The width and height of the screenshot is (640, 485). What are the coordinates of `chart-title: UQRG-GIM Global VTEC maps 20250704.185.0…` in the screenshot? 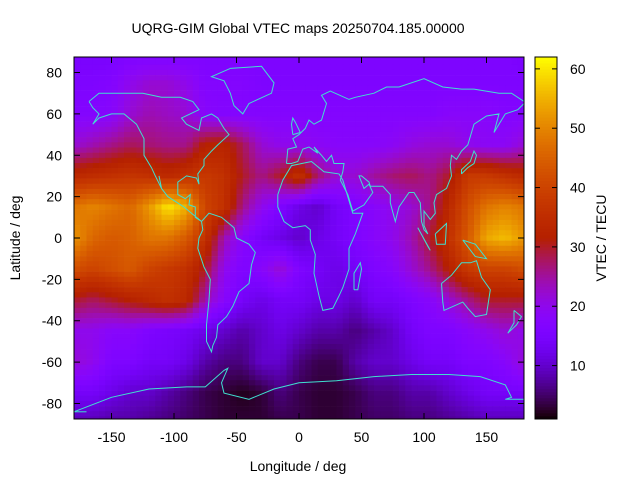 It's located at (297, 28).